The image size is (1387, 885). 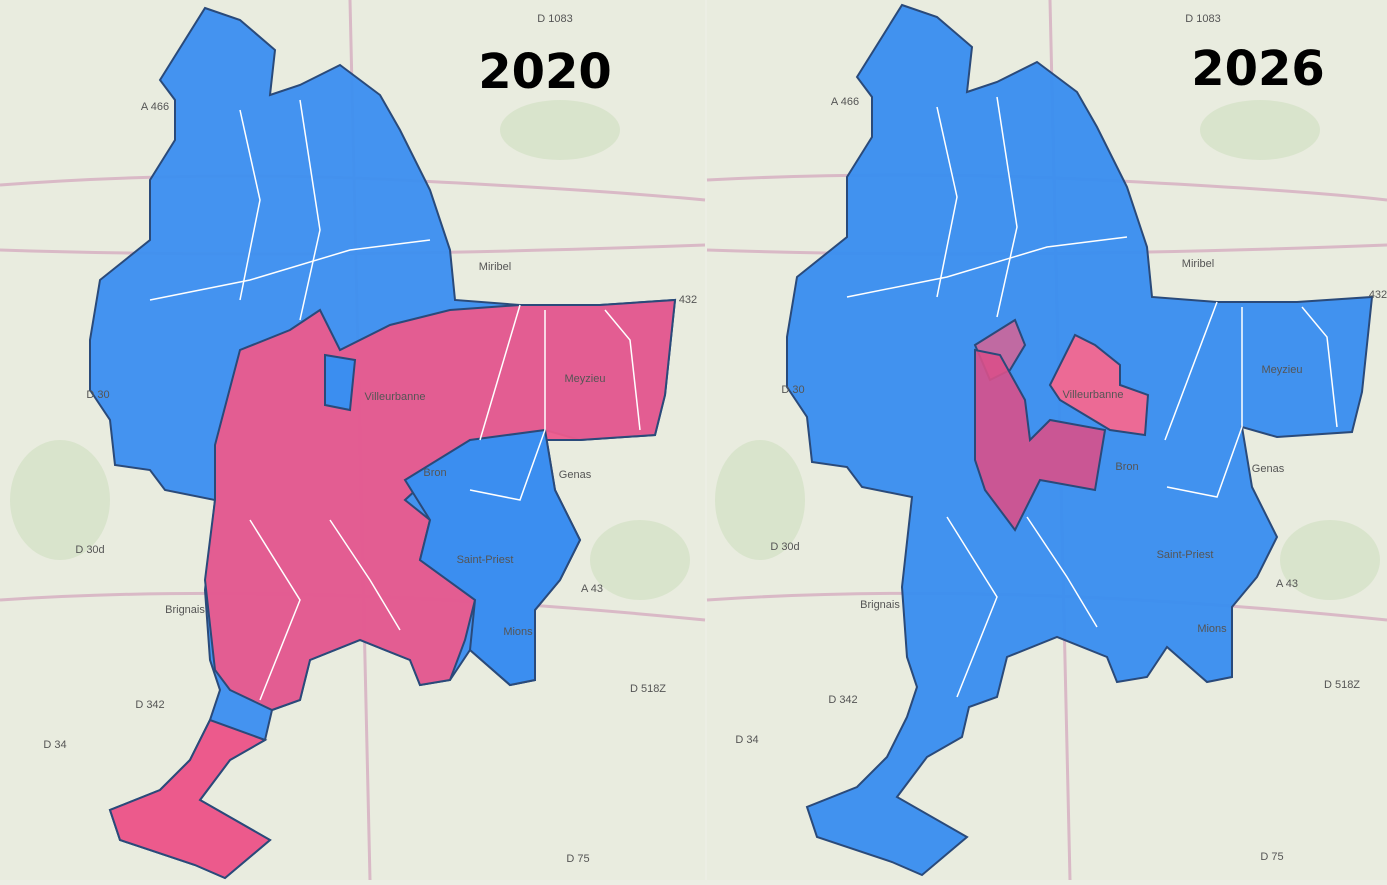 What do you see at coordinates (545, 72) in the screenshot?
I see `map-title: 2020` at bounding box center [545, 72].